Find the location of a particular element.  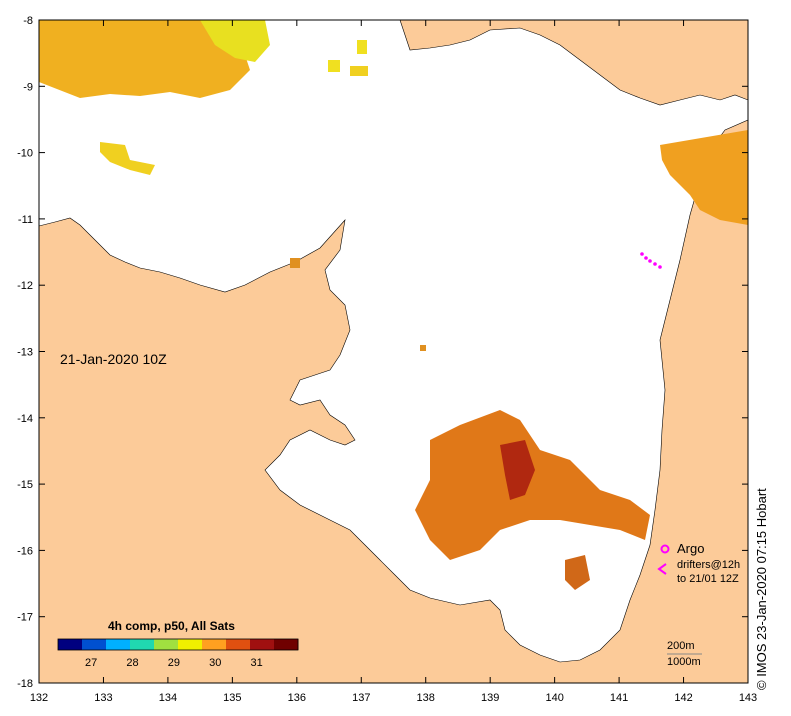

sst-patch-east is located at coordinates (704, 177).